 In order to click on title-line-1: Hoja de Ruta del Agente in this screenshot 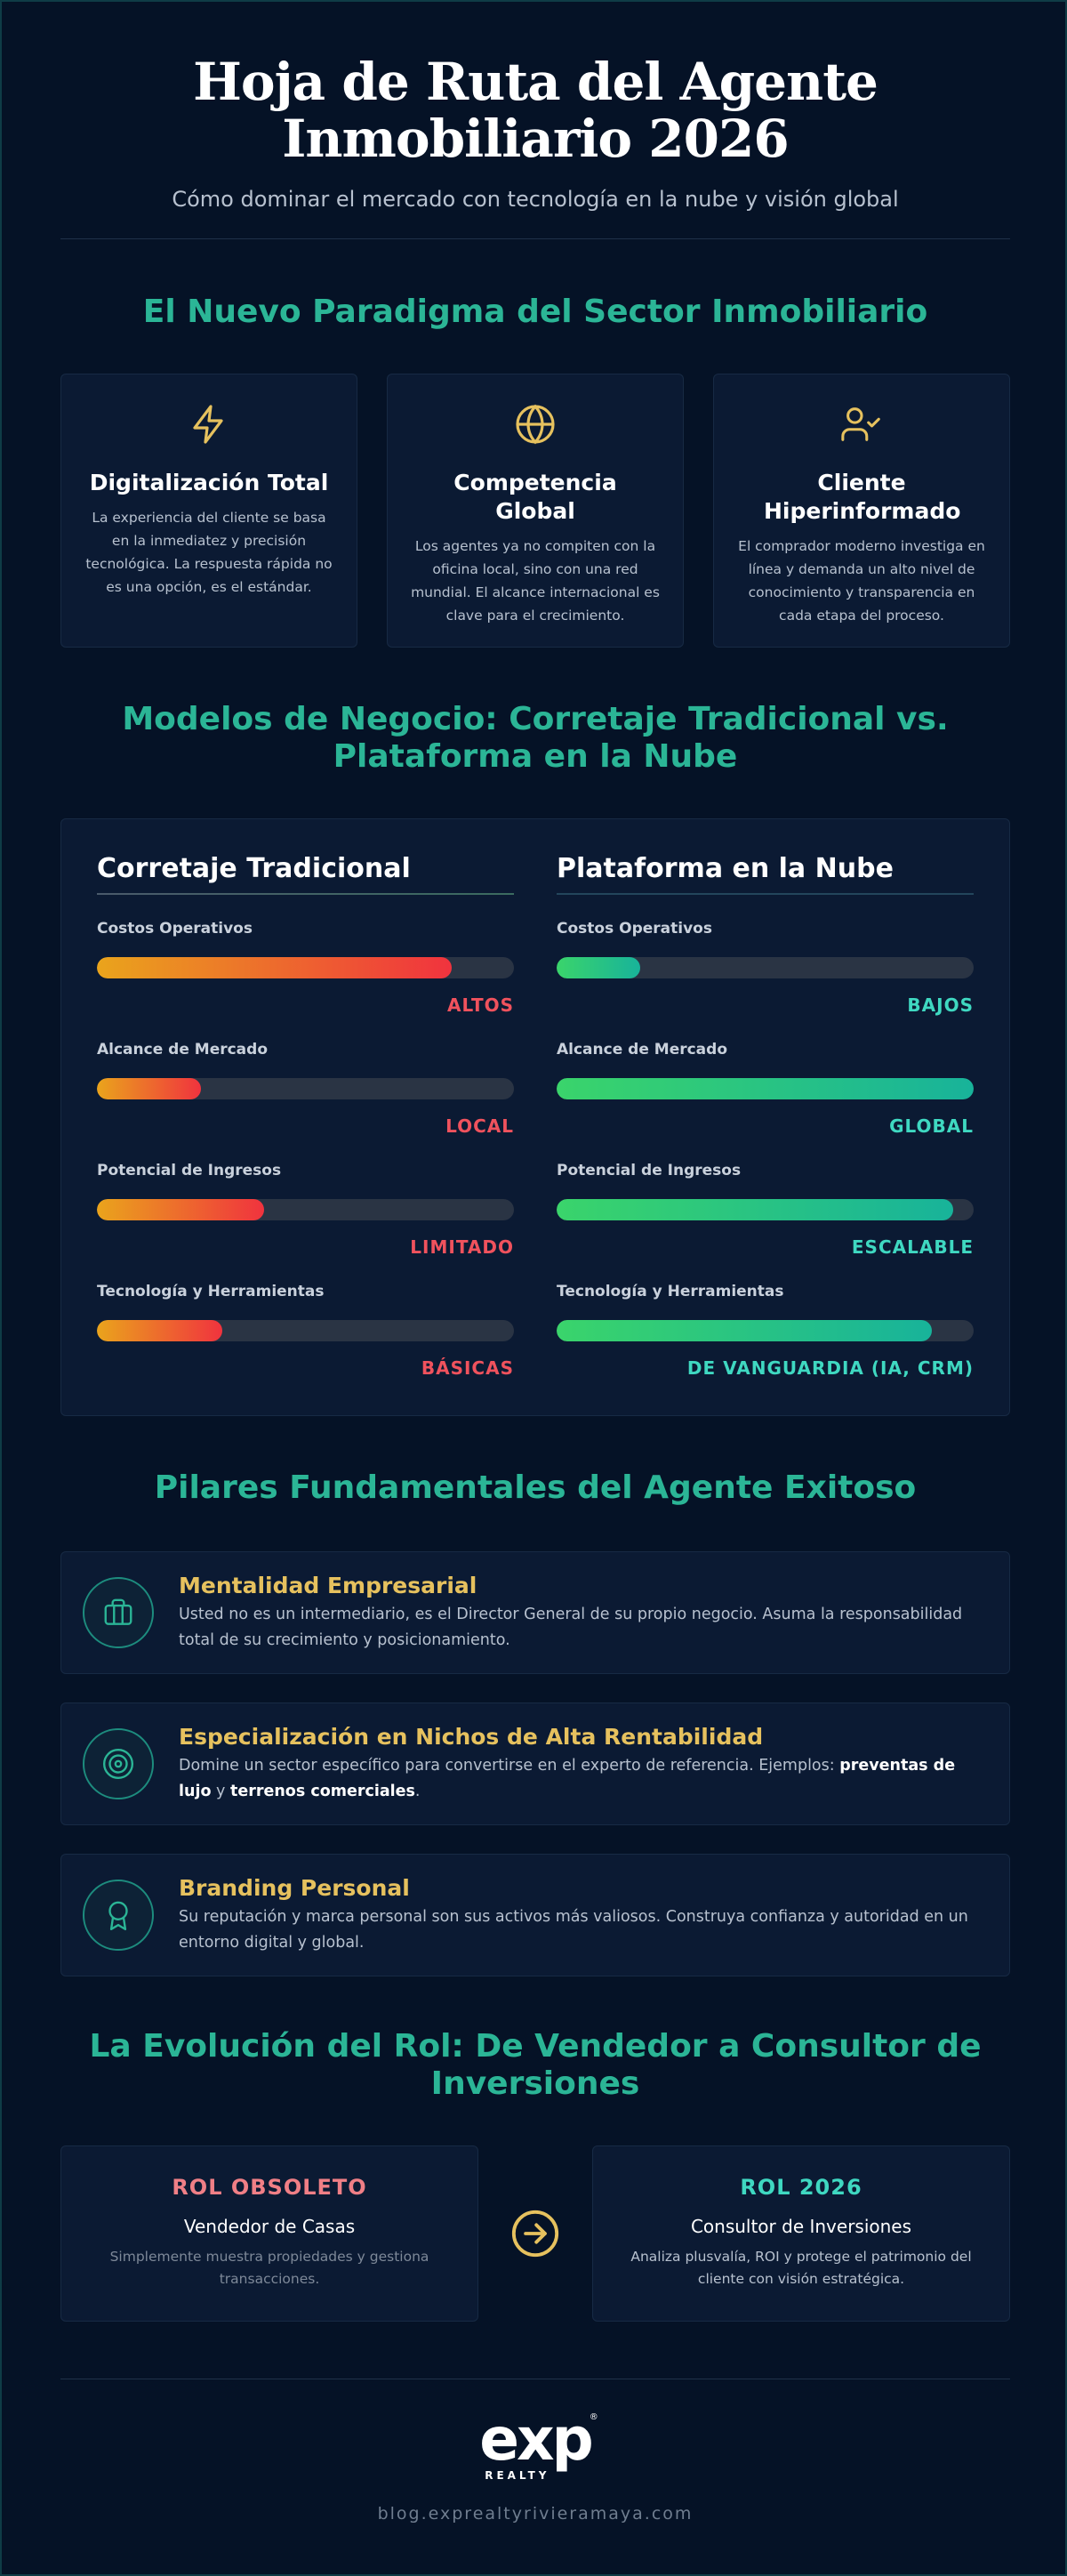, I will do `click(536, 82)`.